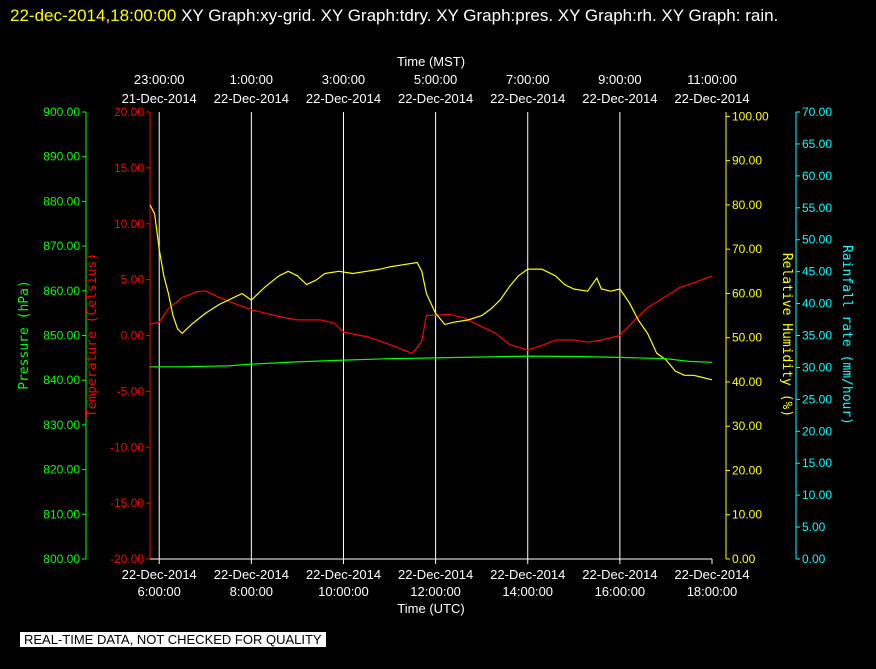 The height and width of the screenshot is (669, 876). I want to click on rain-tick-label-2: 10.00, so click(817, 495).